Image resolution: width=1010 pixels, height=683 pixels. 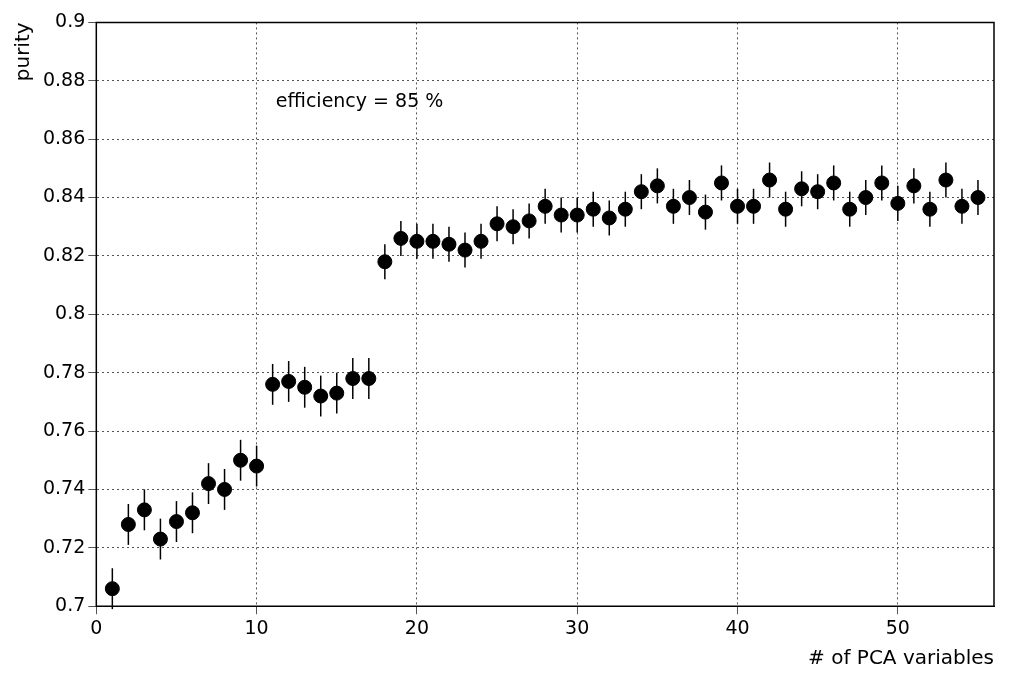 What do you see at coordinates (897, 626) in the screenshot?
I see `x-tick-label: 50` at bounding box center [897, 626].